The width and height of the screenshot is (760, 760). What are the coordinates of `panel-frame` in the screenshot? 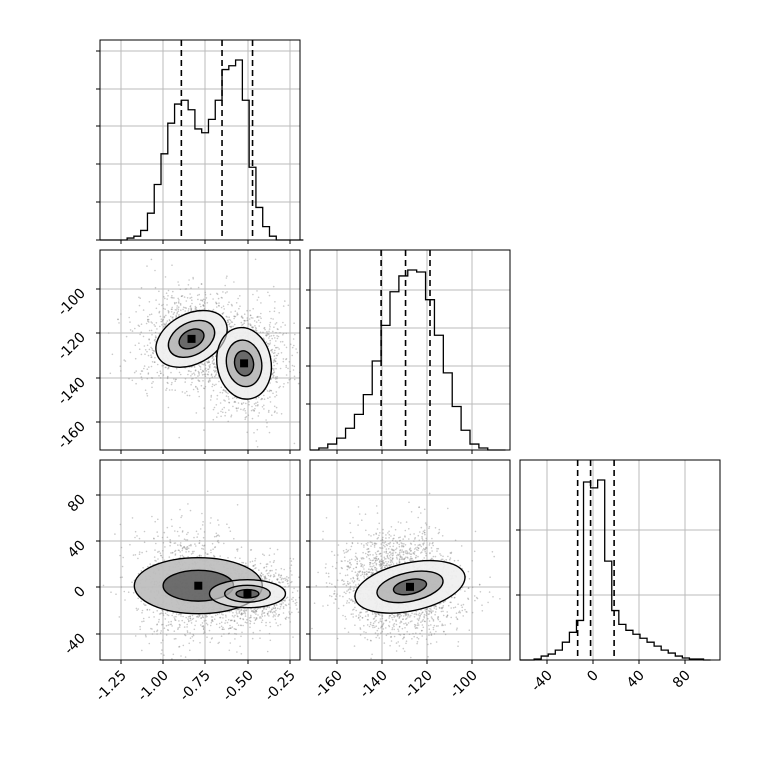 It's located at (410, 350).